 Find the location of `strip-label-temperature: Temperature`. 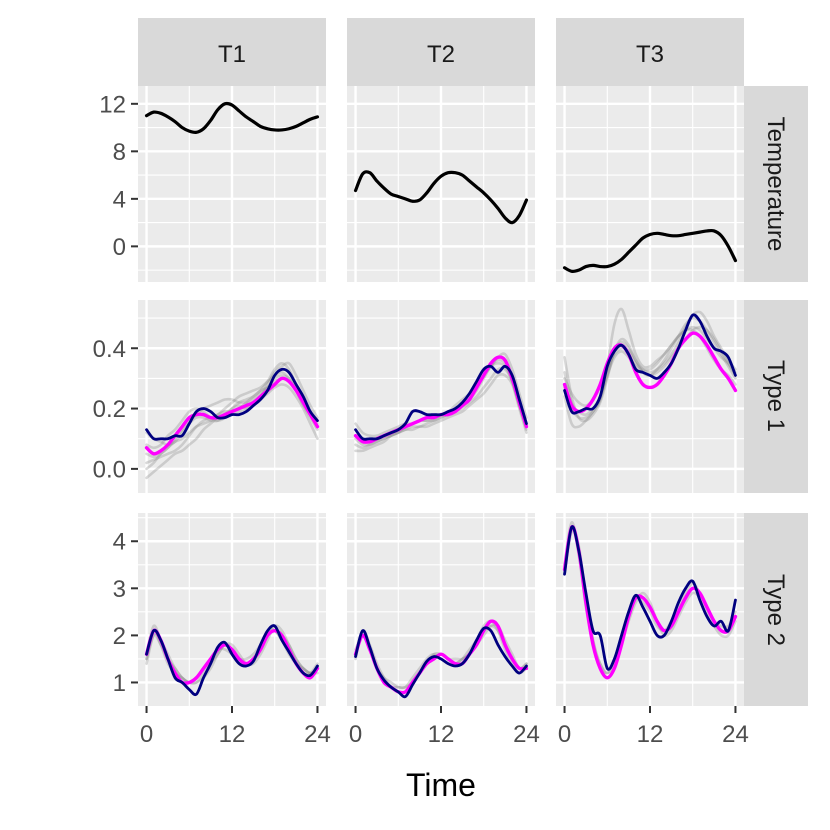

strip-label-temperature: Temperature is located at coordinates (775, 184).